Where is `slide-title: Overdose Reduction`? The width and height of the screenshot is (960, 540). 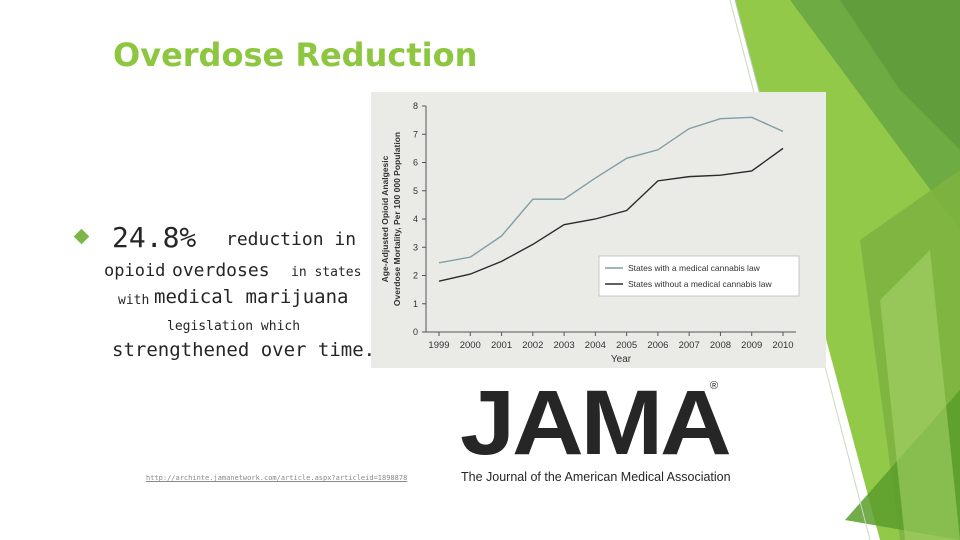 slide-title: Overdose Reduction is located at coordinates (295, 55).